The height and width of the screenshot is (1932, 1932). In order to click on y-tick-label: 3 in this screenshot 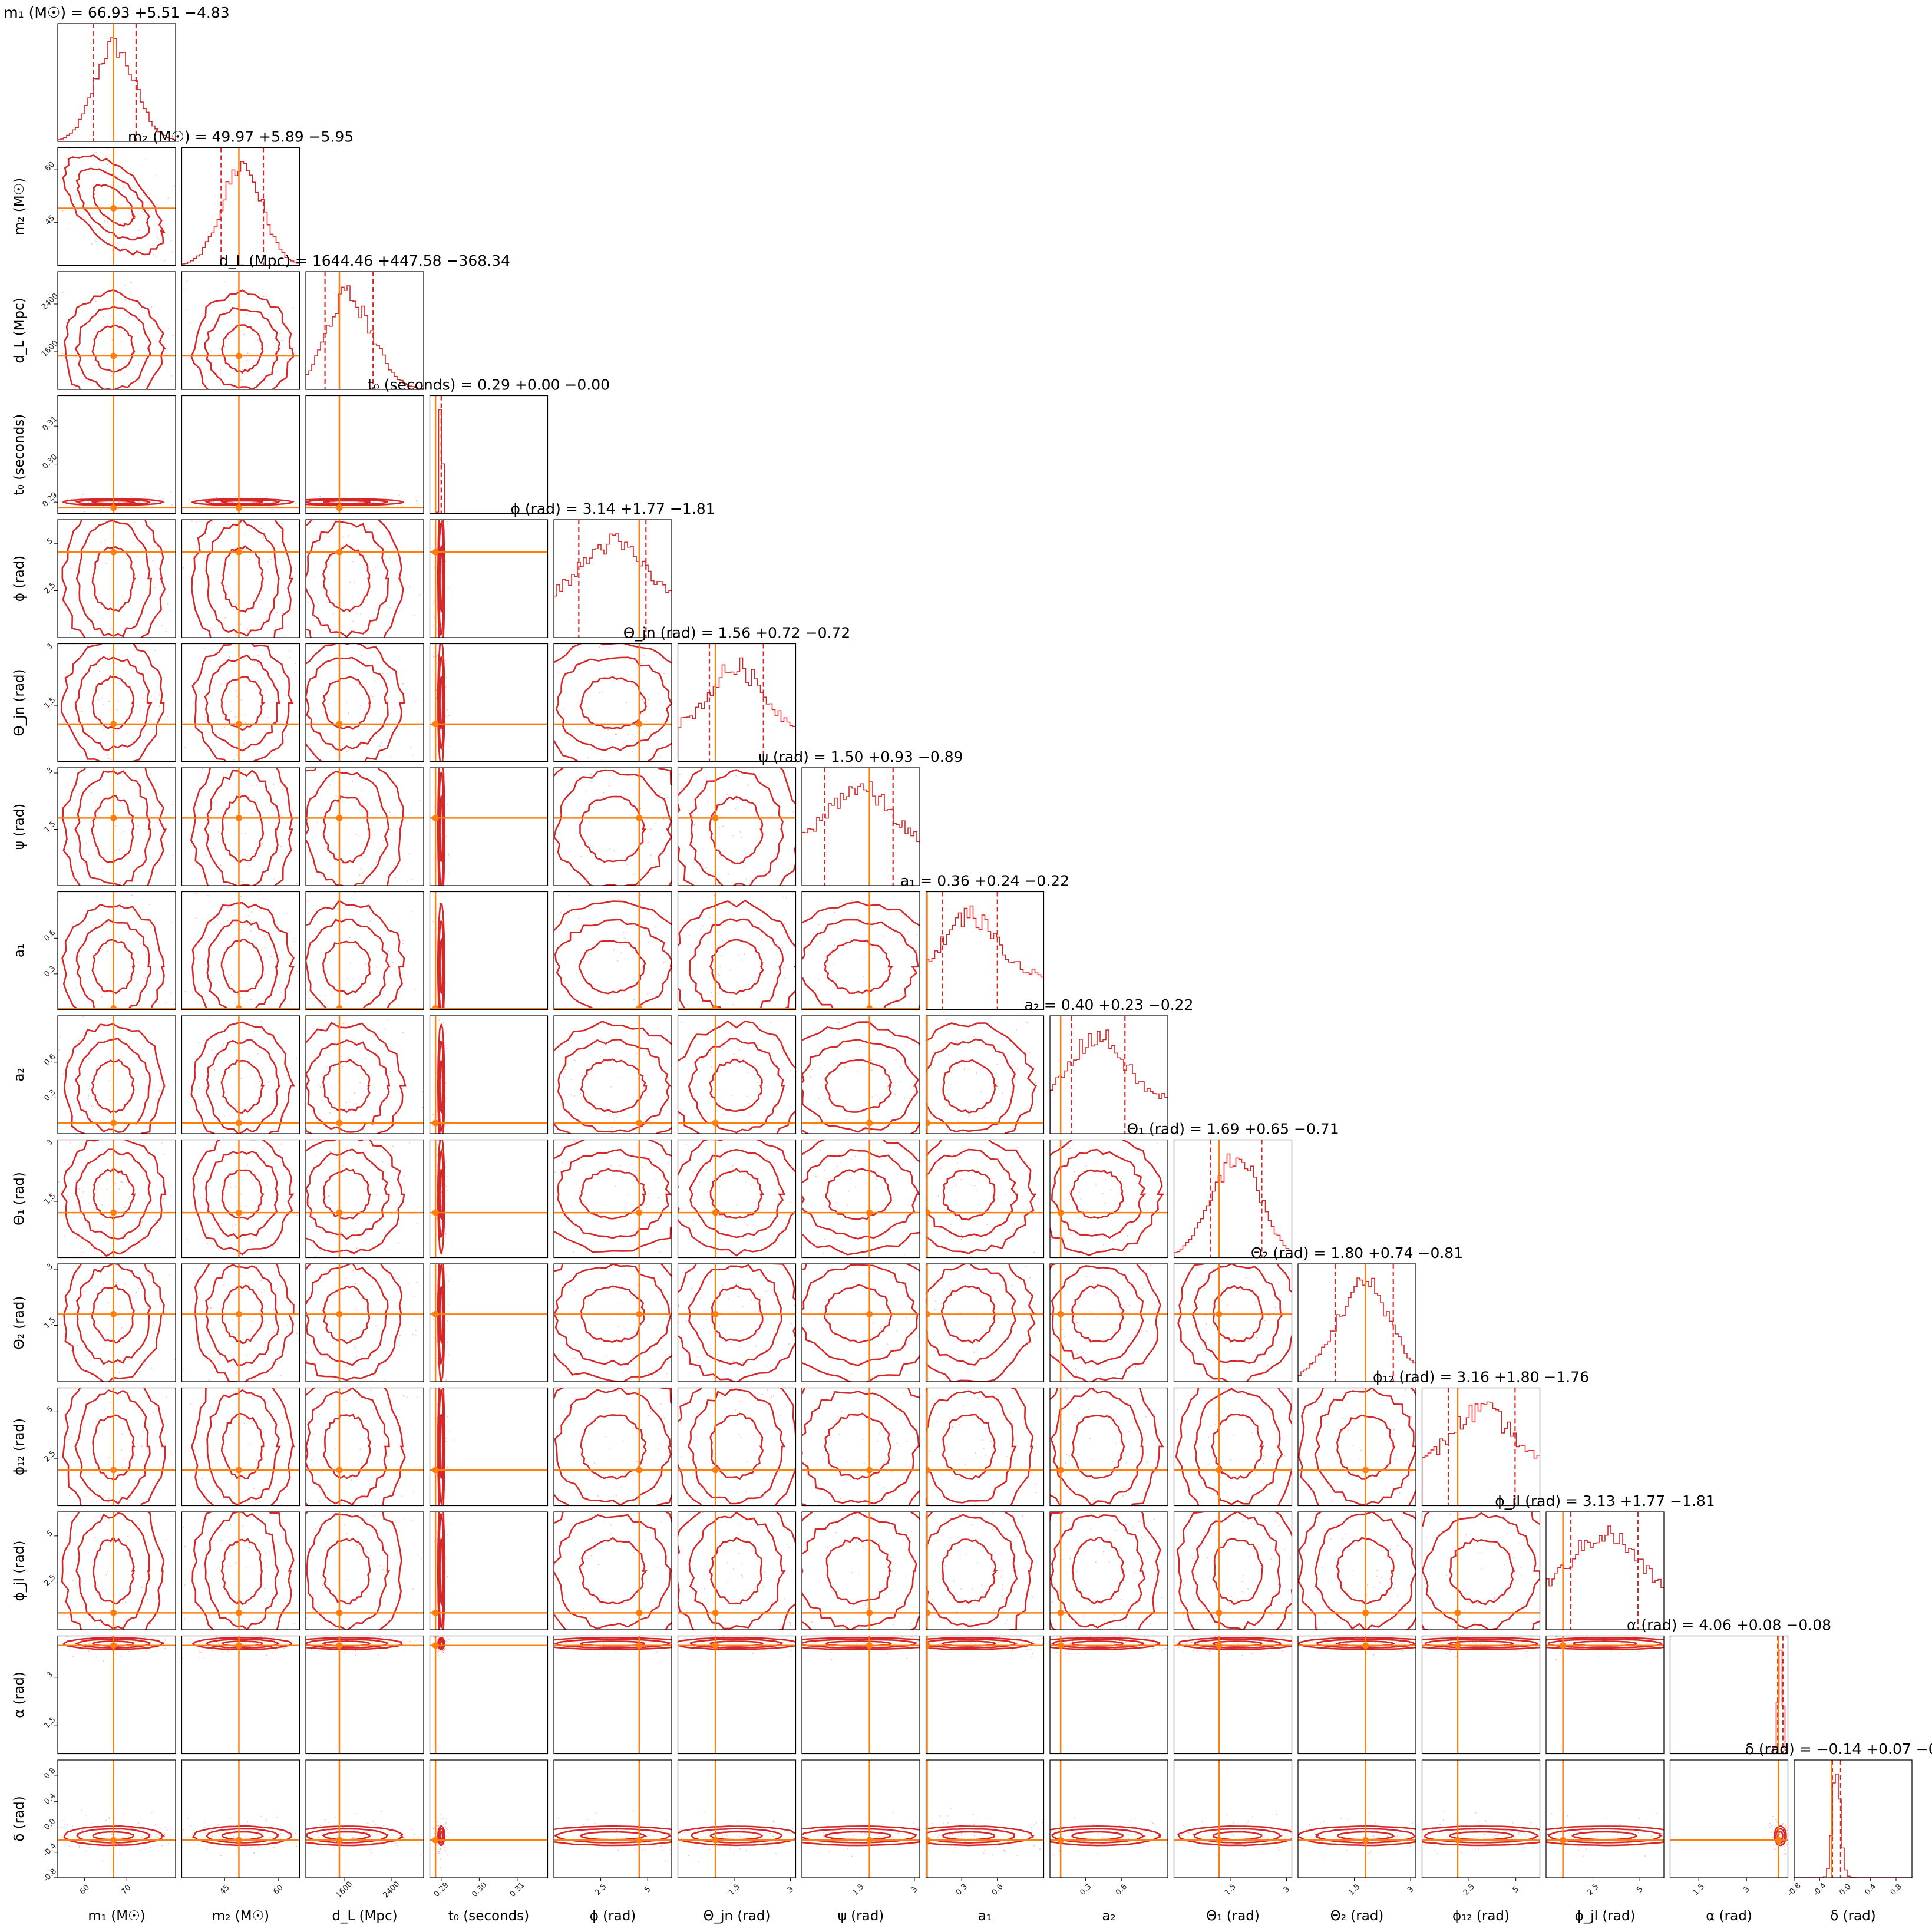, I will do `click(50, 1142)`.